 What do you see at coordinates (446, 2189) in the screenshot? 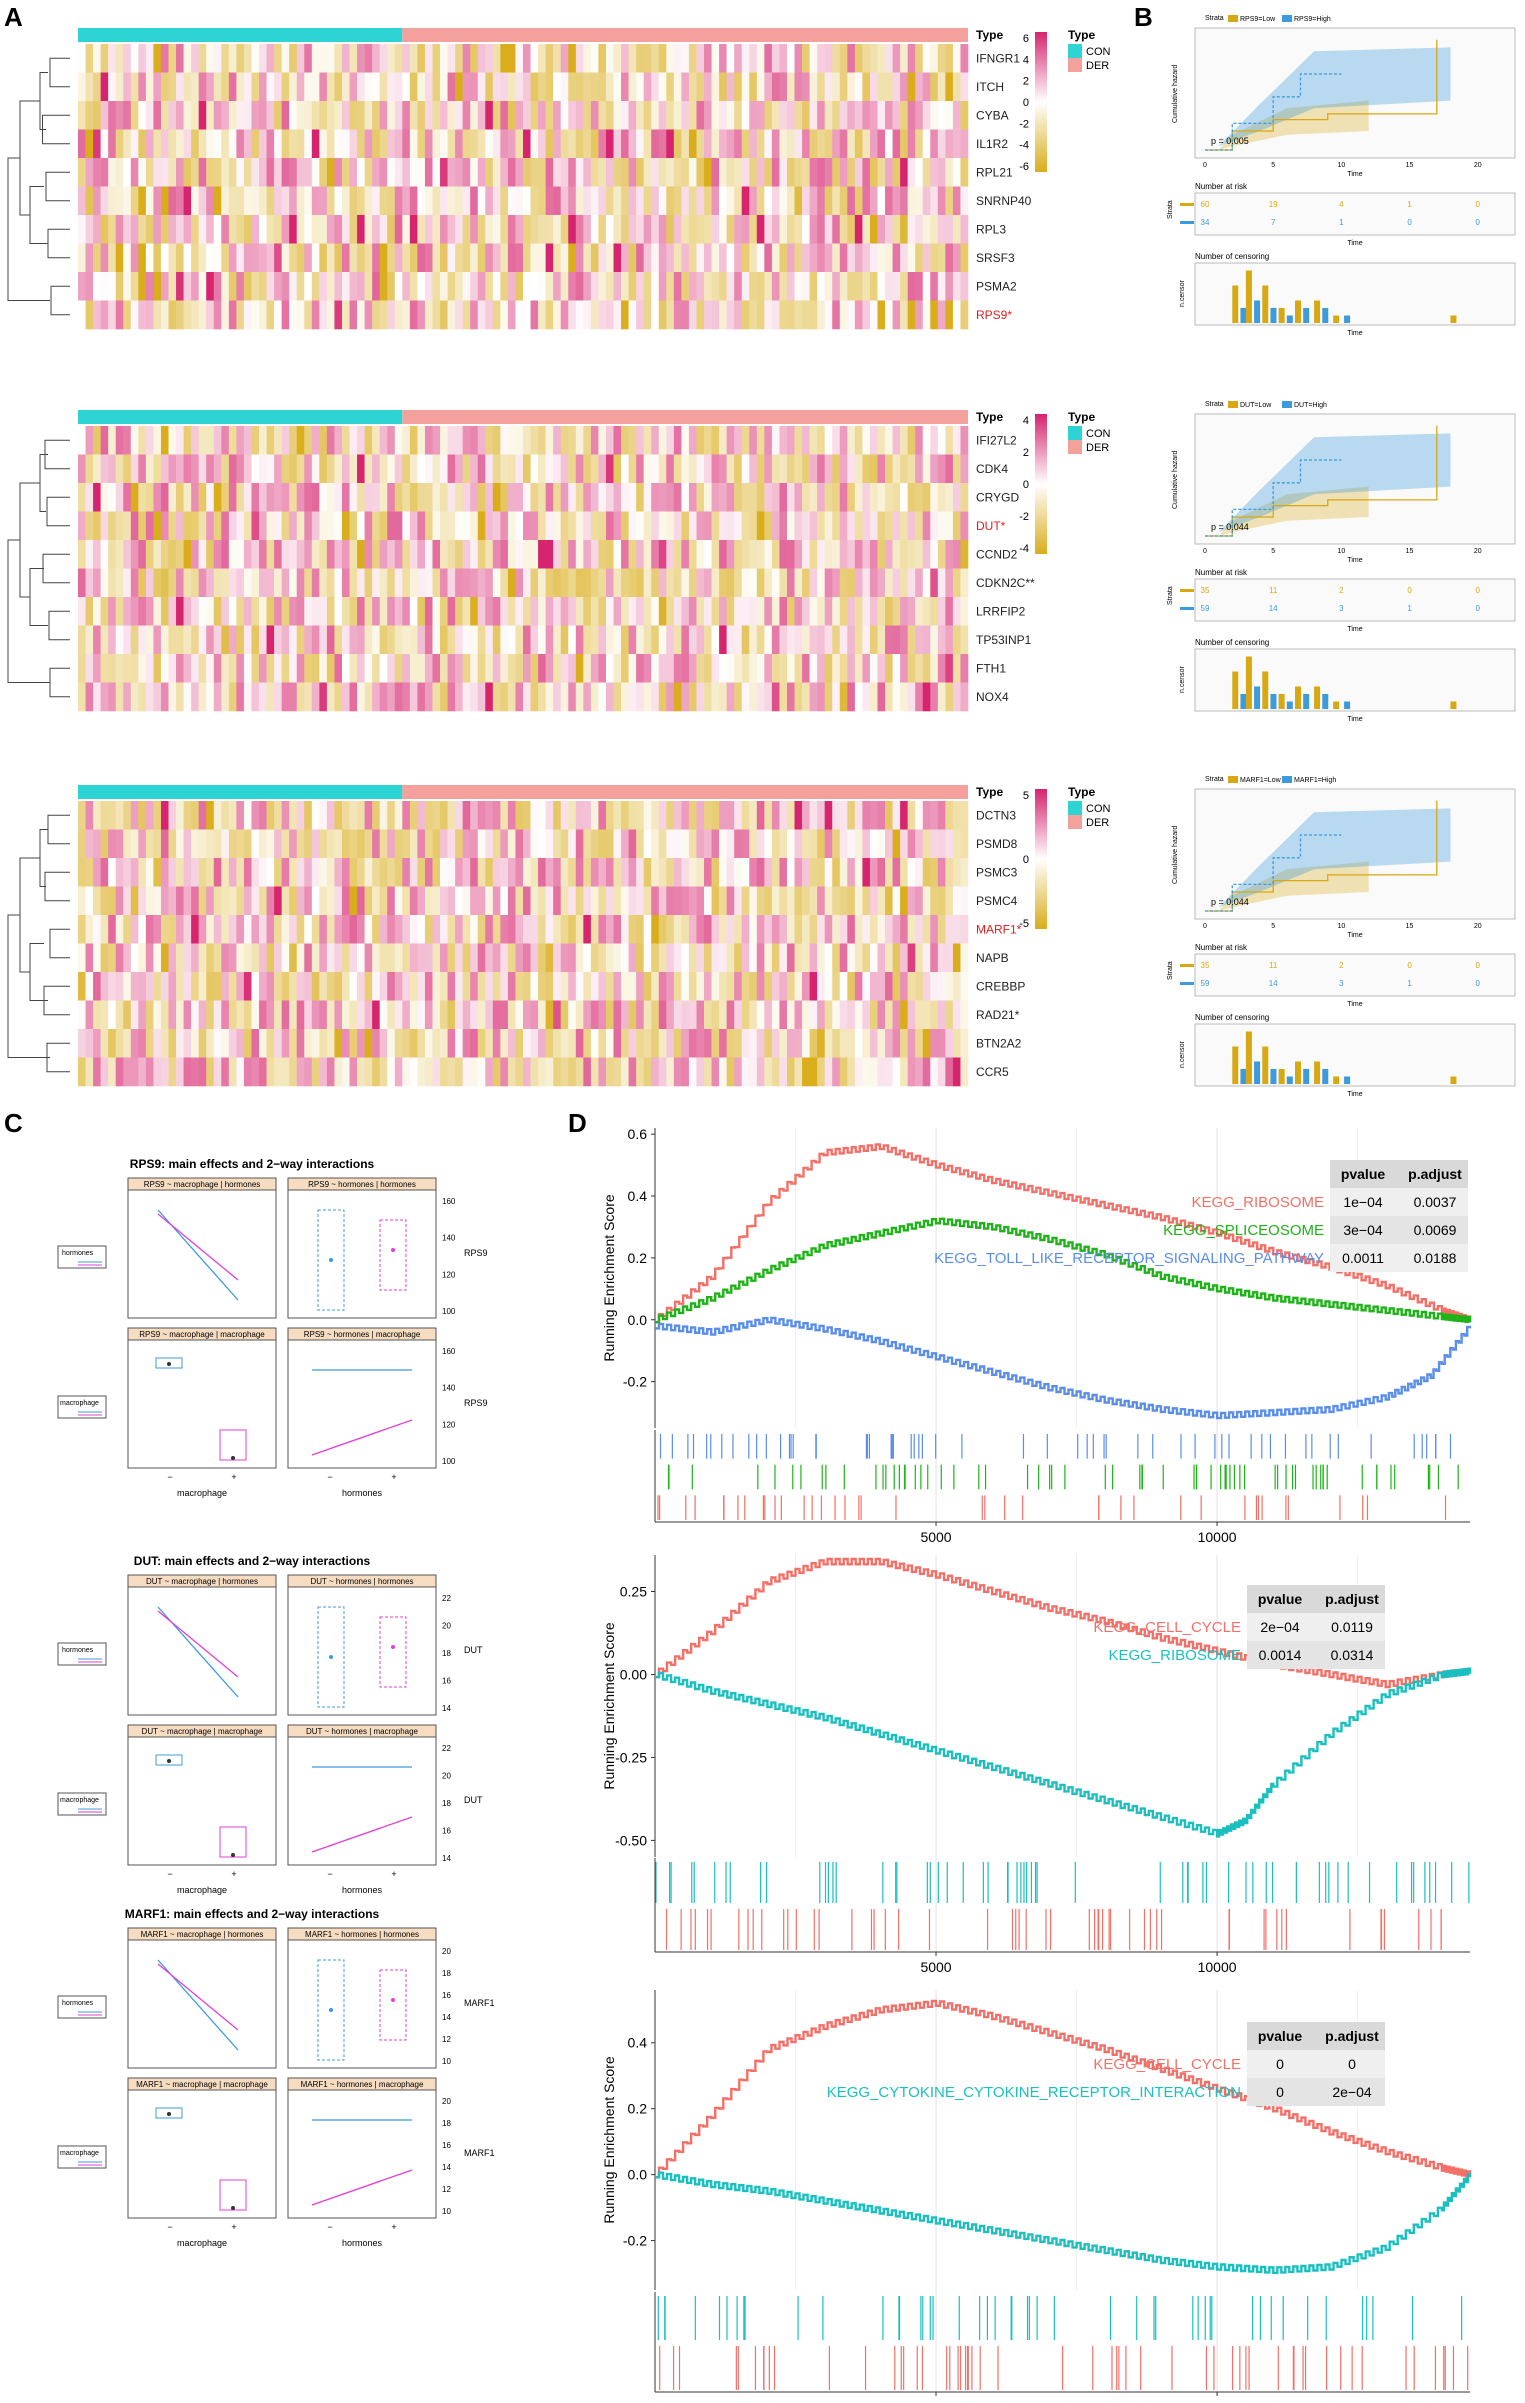
I see `y-tick: 12` at bounding box center [446, 2189].